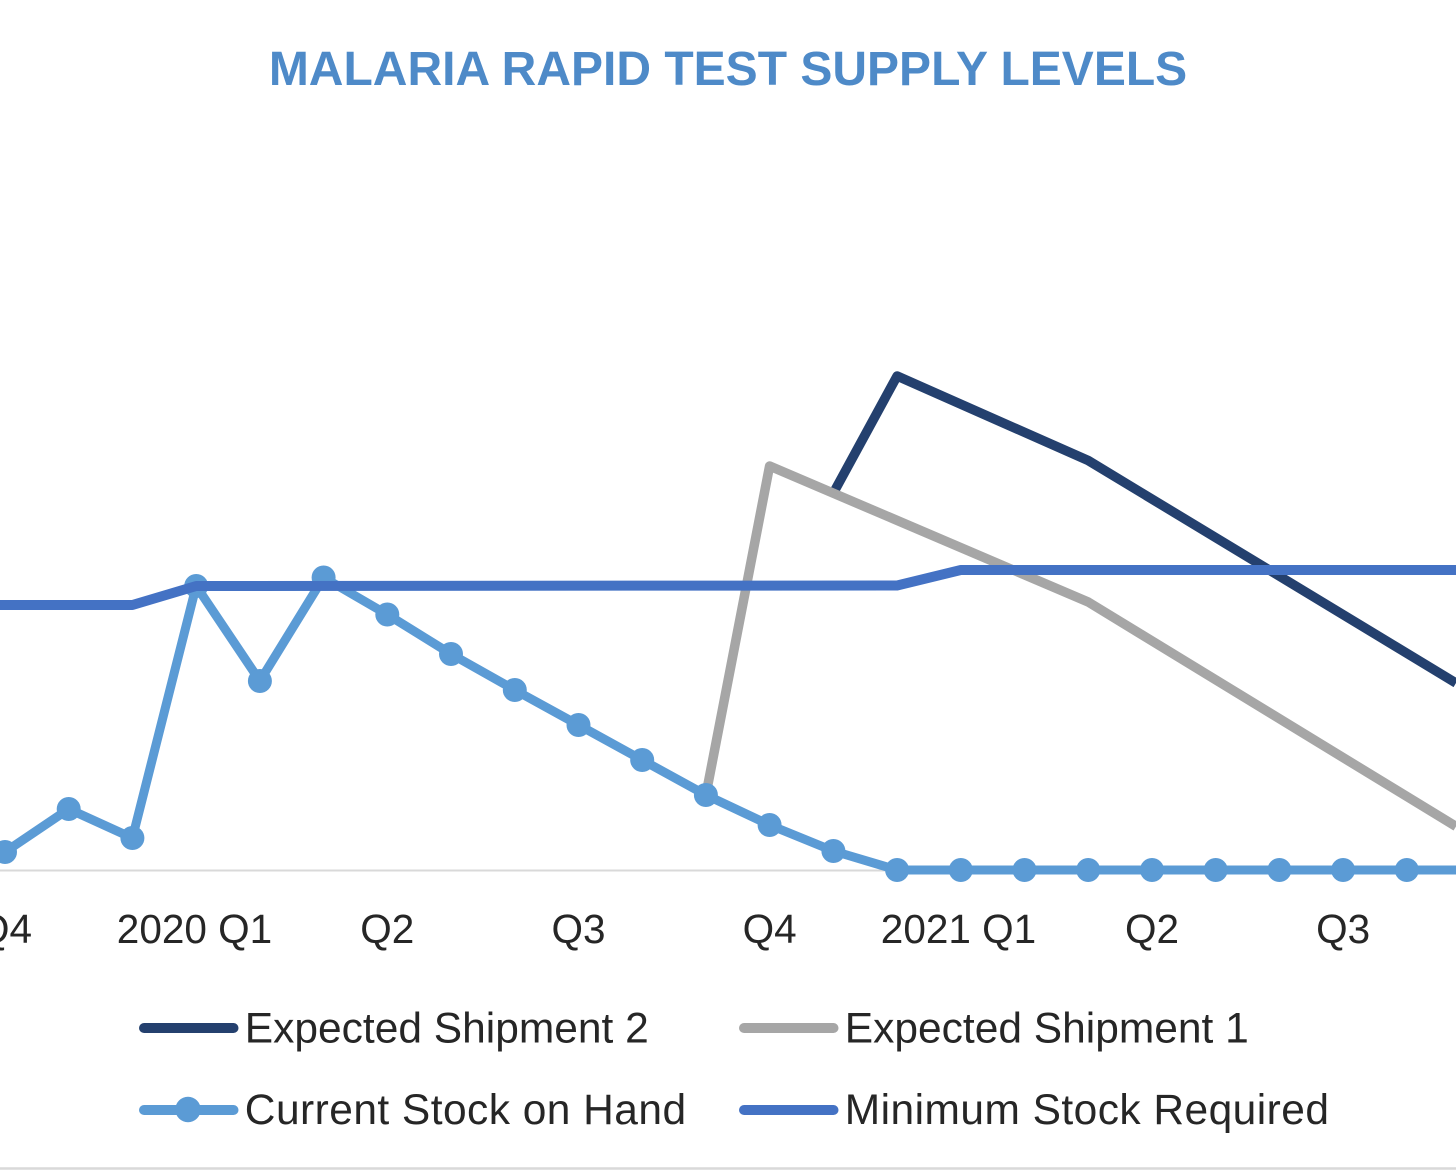 This screenshot has width=1456, height=1172. What do you see at coordinates (728, 69) in the screenshot?
I see `svg-text:MALARIA RAPID TEST SUPPLY LEVE: MALARIA RAPID TEST SUPPLY LEVELS` at bounding box center [728, 69].